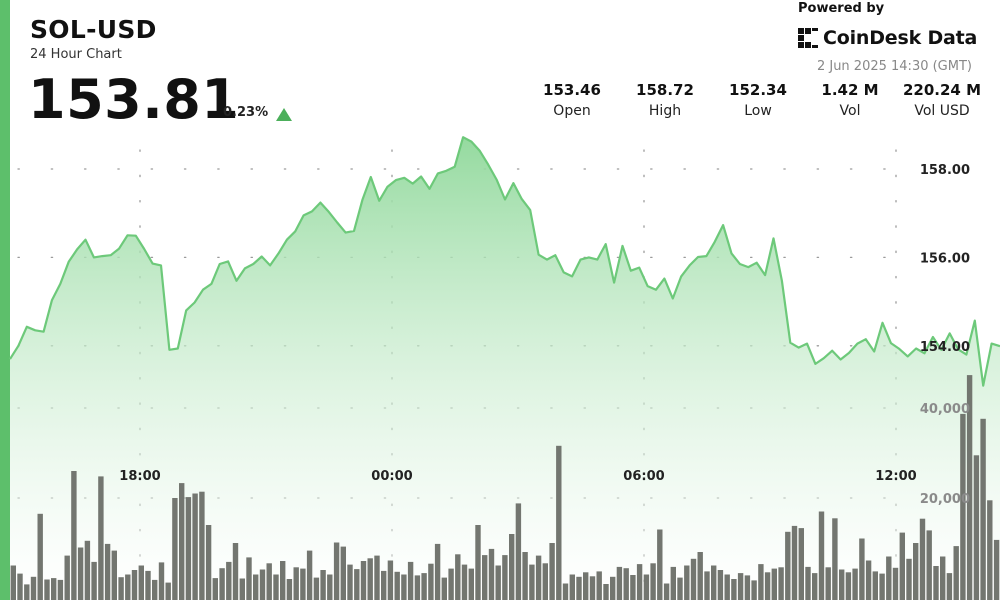  I want to click on volume-tick-label: 40,000, so click(945, 409).